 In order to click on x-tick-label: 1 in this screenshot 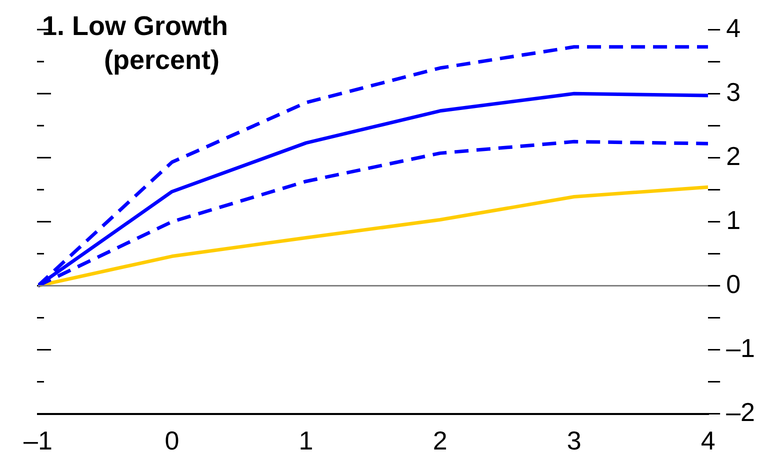, I will do `click(306, 441)`.